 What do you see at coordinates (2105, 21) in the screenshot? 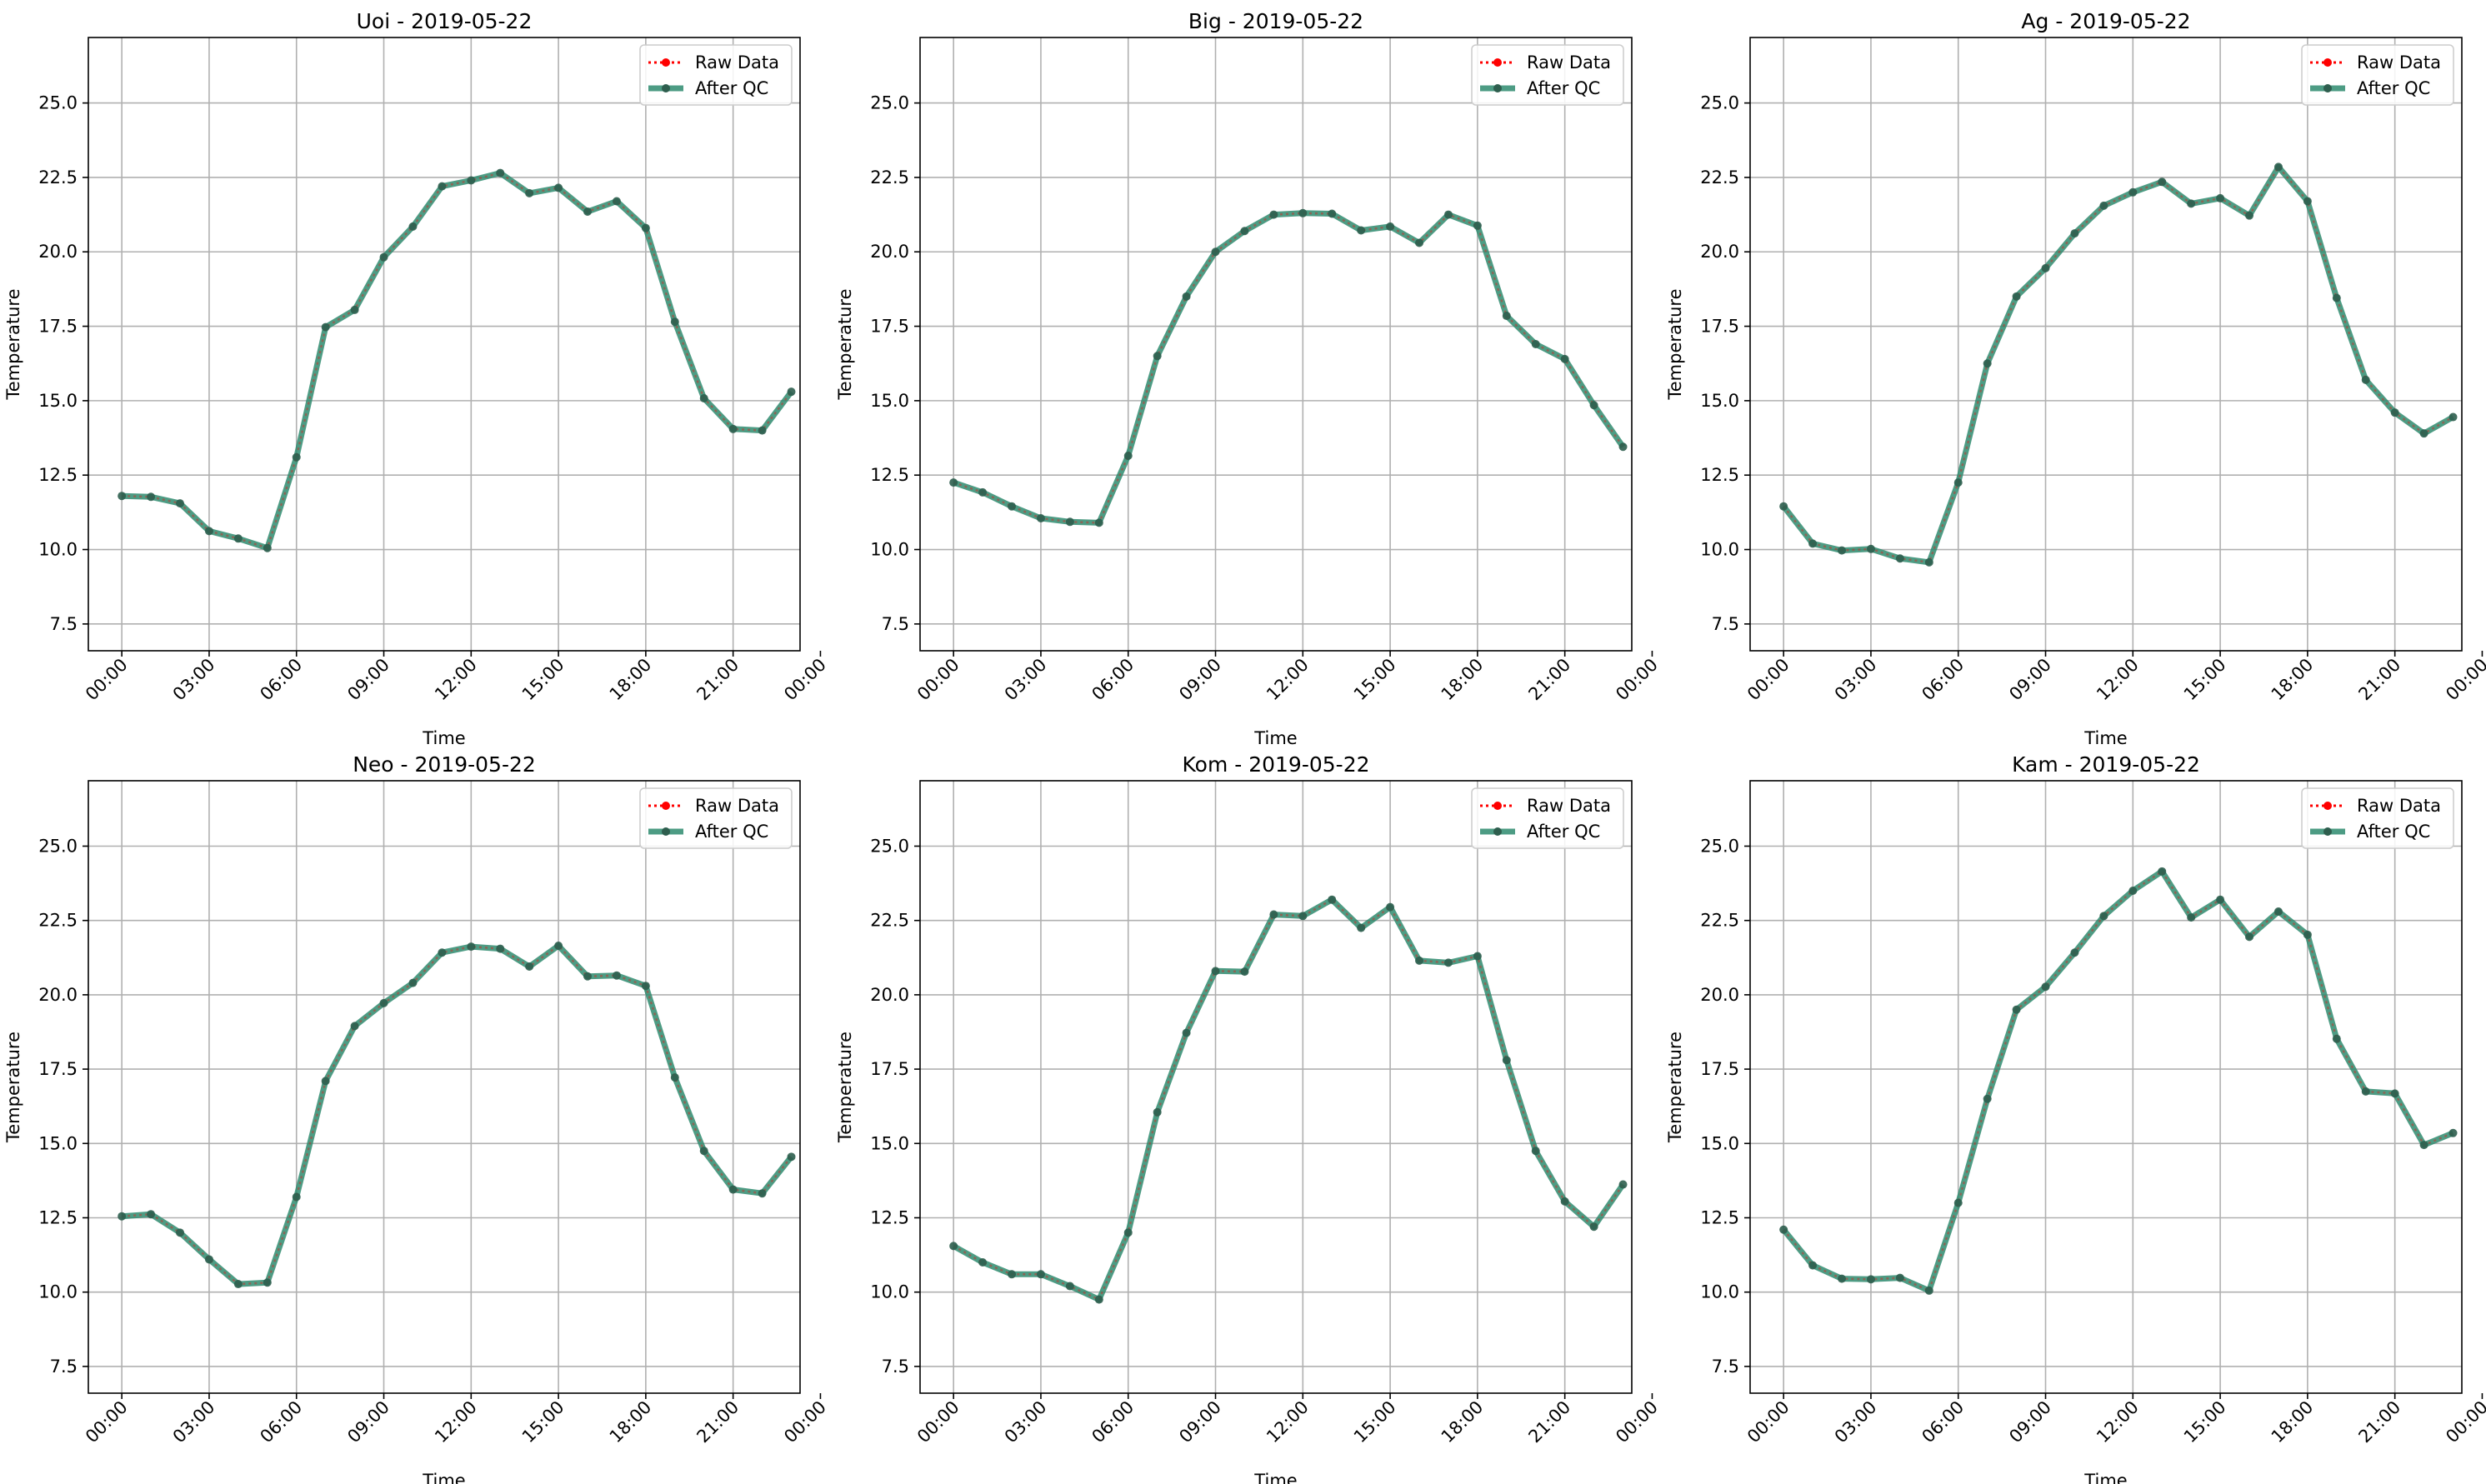
I see `subplot-title: Ag - 2019-05-22` at bounding box center [2105, 21].